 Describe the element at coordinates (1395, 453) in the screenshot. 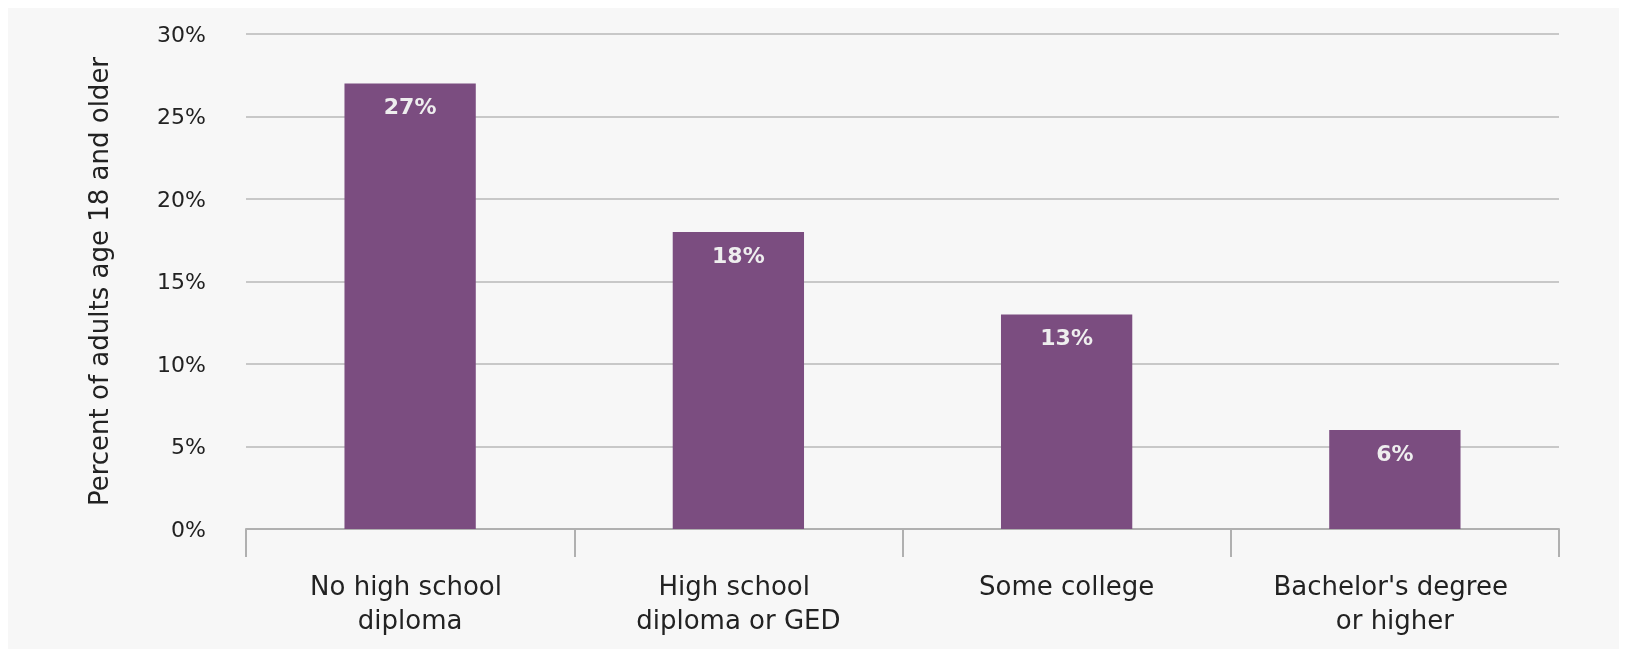

I see `data-label: 6%` at that location.